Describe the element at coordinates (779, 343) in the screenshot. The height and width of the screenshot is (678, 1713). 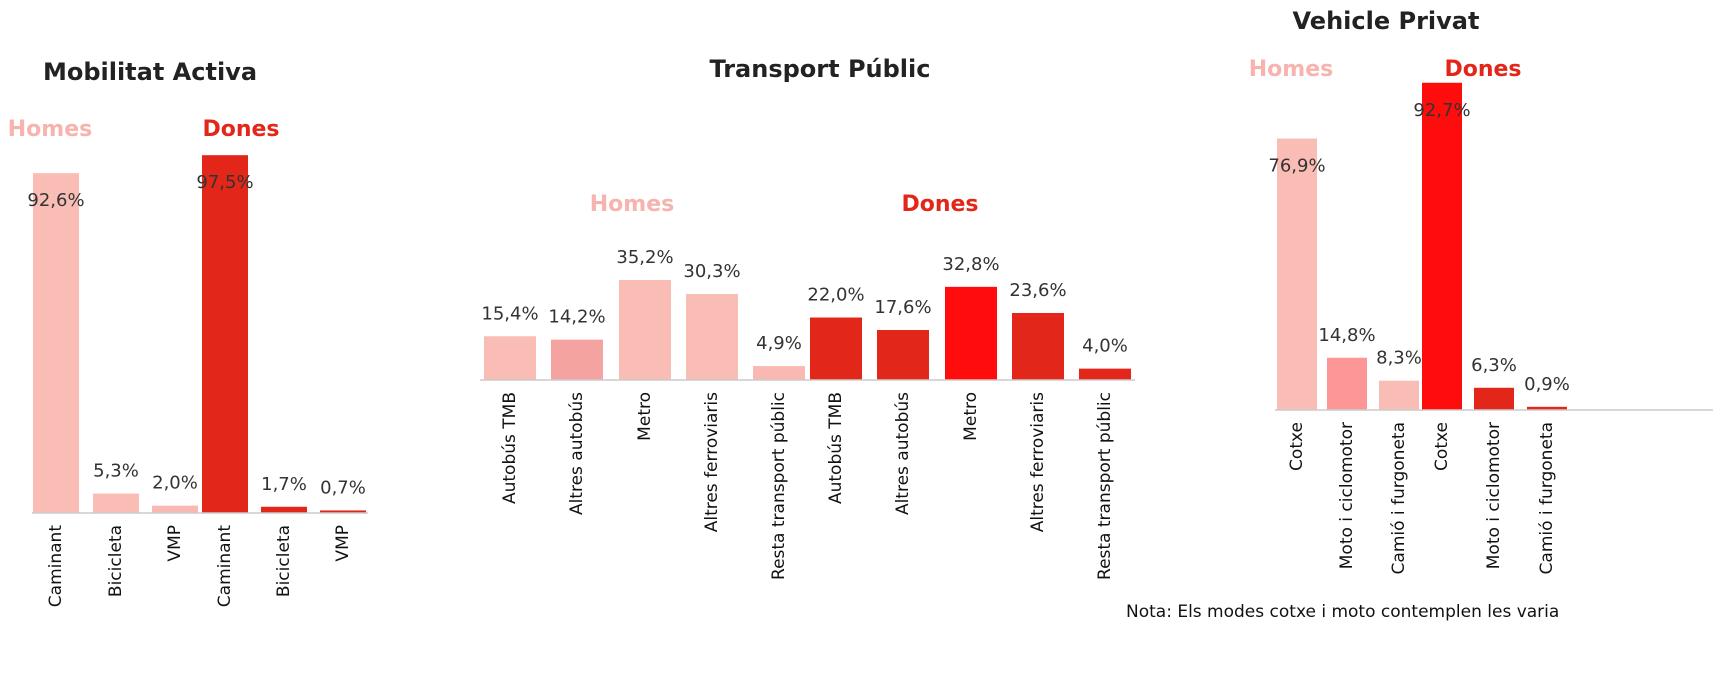
I see `value-label: 4,9%` at that location.